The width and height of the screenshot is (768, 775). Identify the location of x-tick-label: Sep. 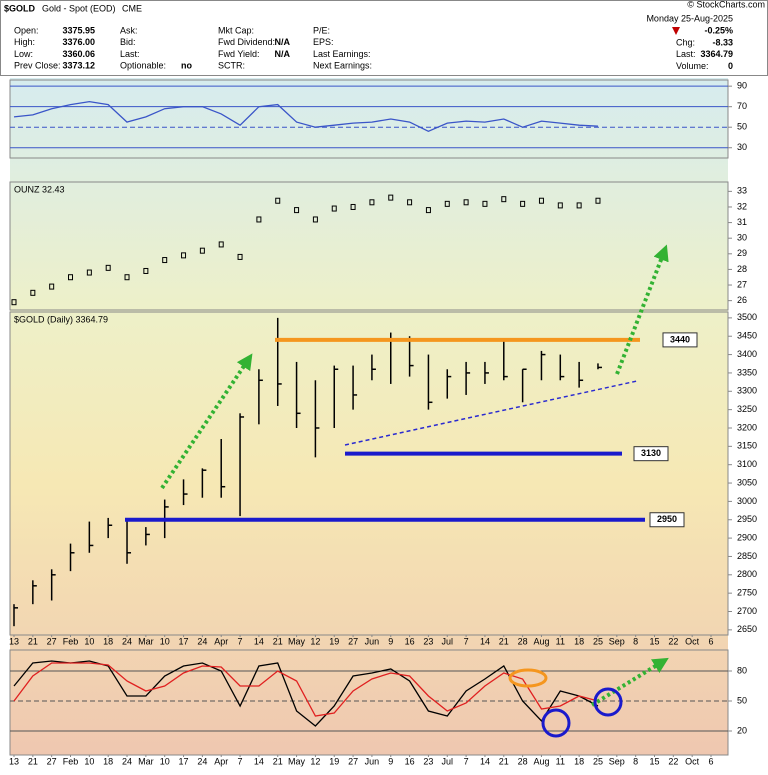
(617, 641).